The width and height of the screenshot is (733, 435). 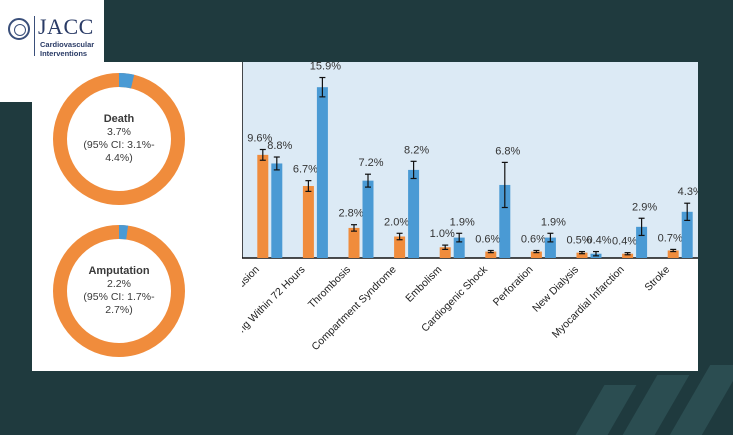 I want to click on background-stripe, so click(x=366, y=30).